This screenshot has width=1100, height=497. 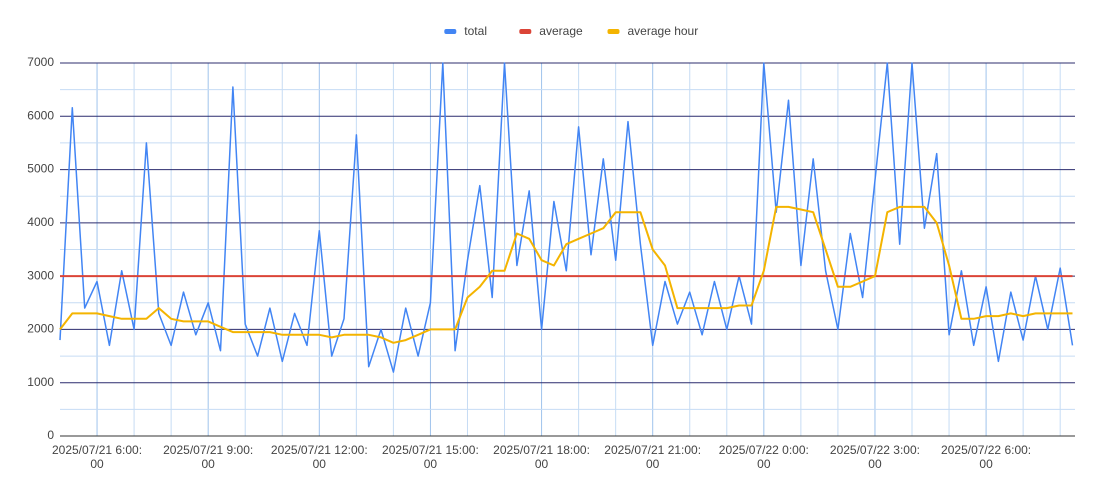 What do you see at coordinates (40, 275) in the screenshot?
I see `y-tick-label: 3000` at bounding box center [40, 275].